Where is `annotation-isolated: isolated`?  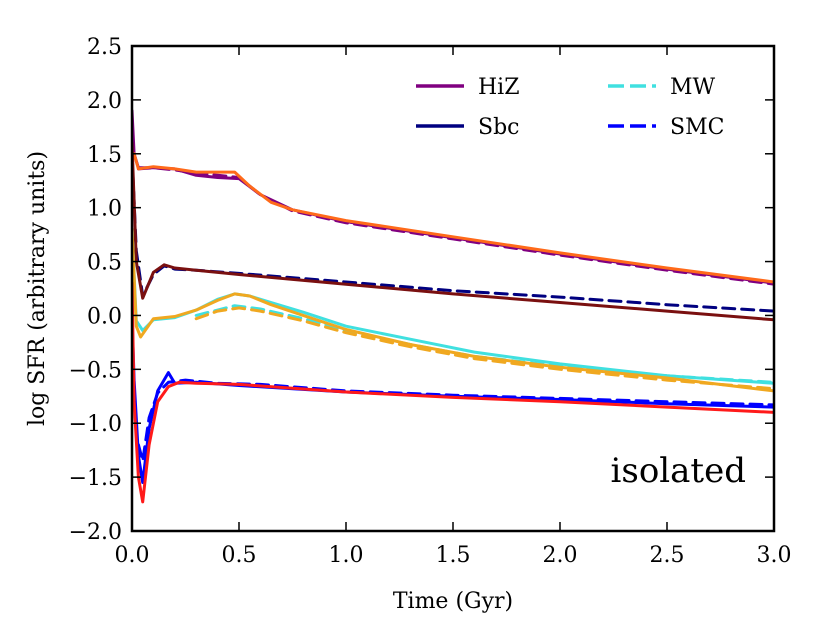 annotation-isolated: isolated is located at coordinates (679, 471).